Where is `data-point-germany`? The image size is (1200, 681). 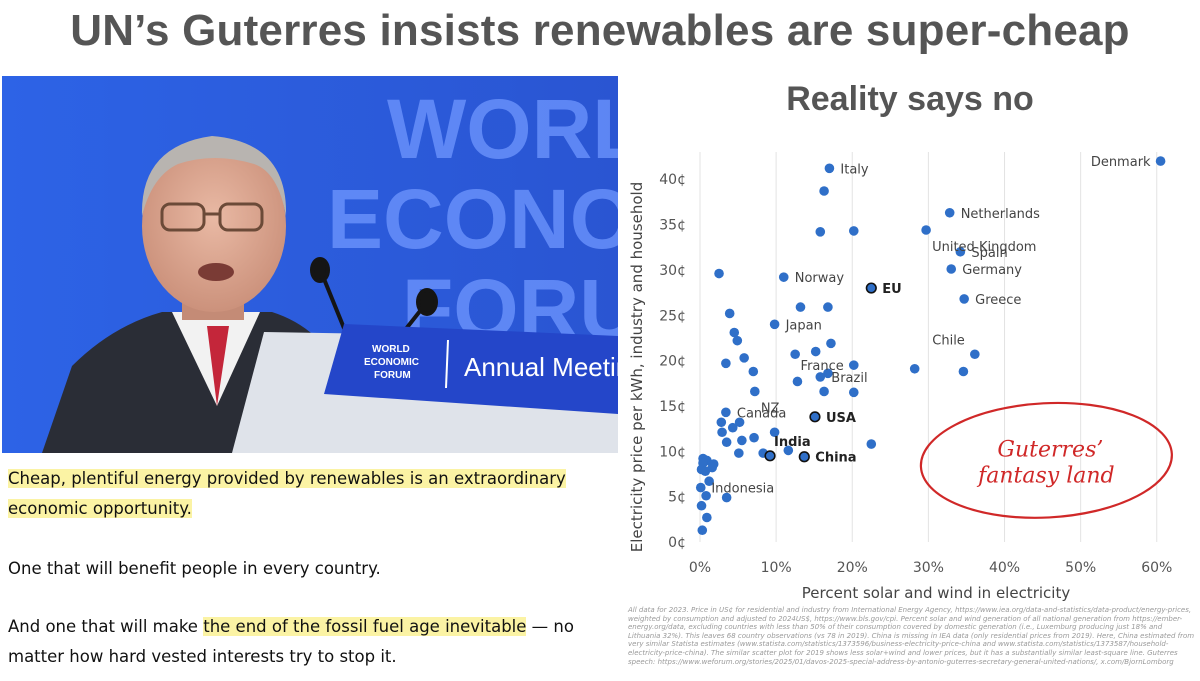 data-point-germany is located at coordinates (951, 269).